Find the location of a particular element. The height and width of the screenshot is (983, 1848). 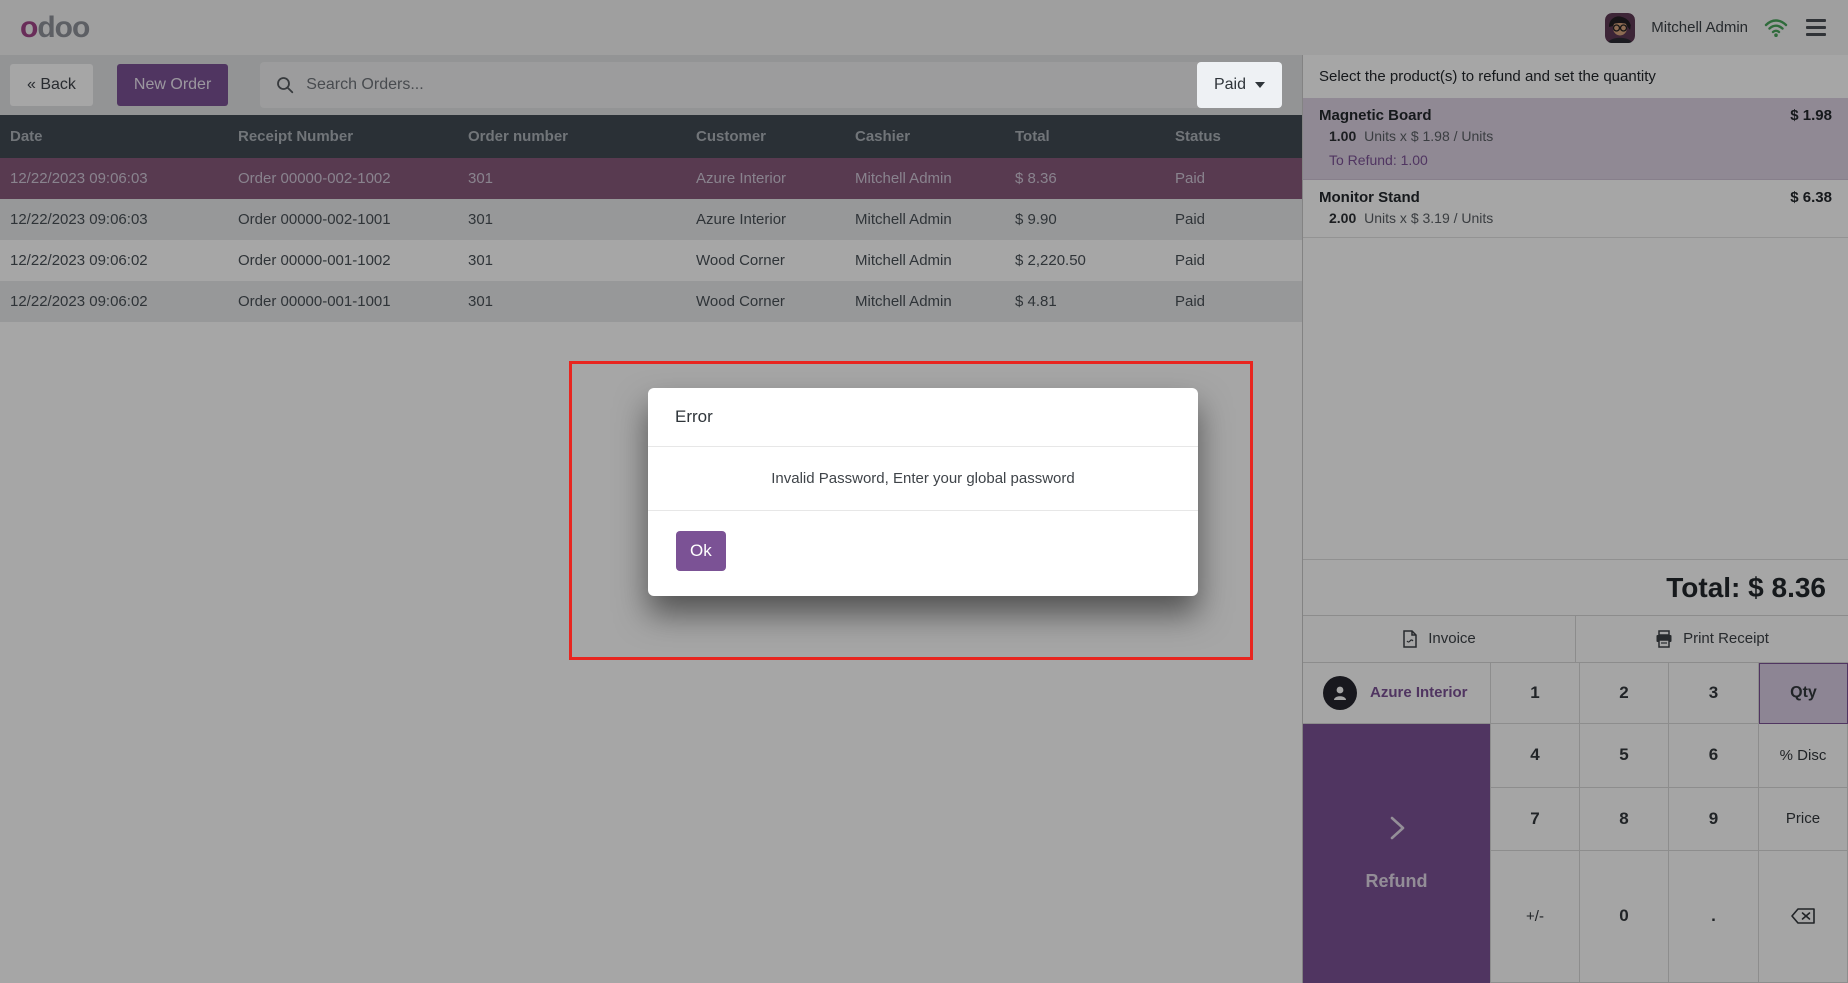

wifi-icon is located at coordinates (1776, 28).